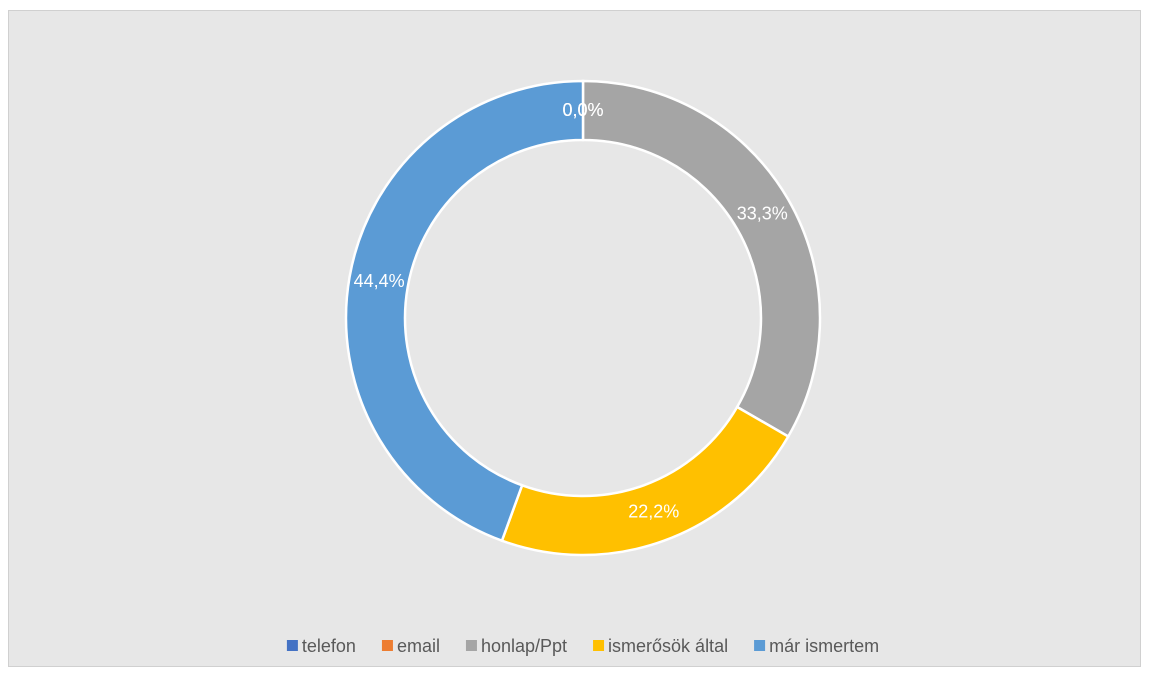  I want to click on legend-label: már ismertem, so click(824, 646).